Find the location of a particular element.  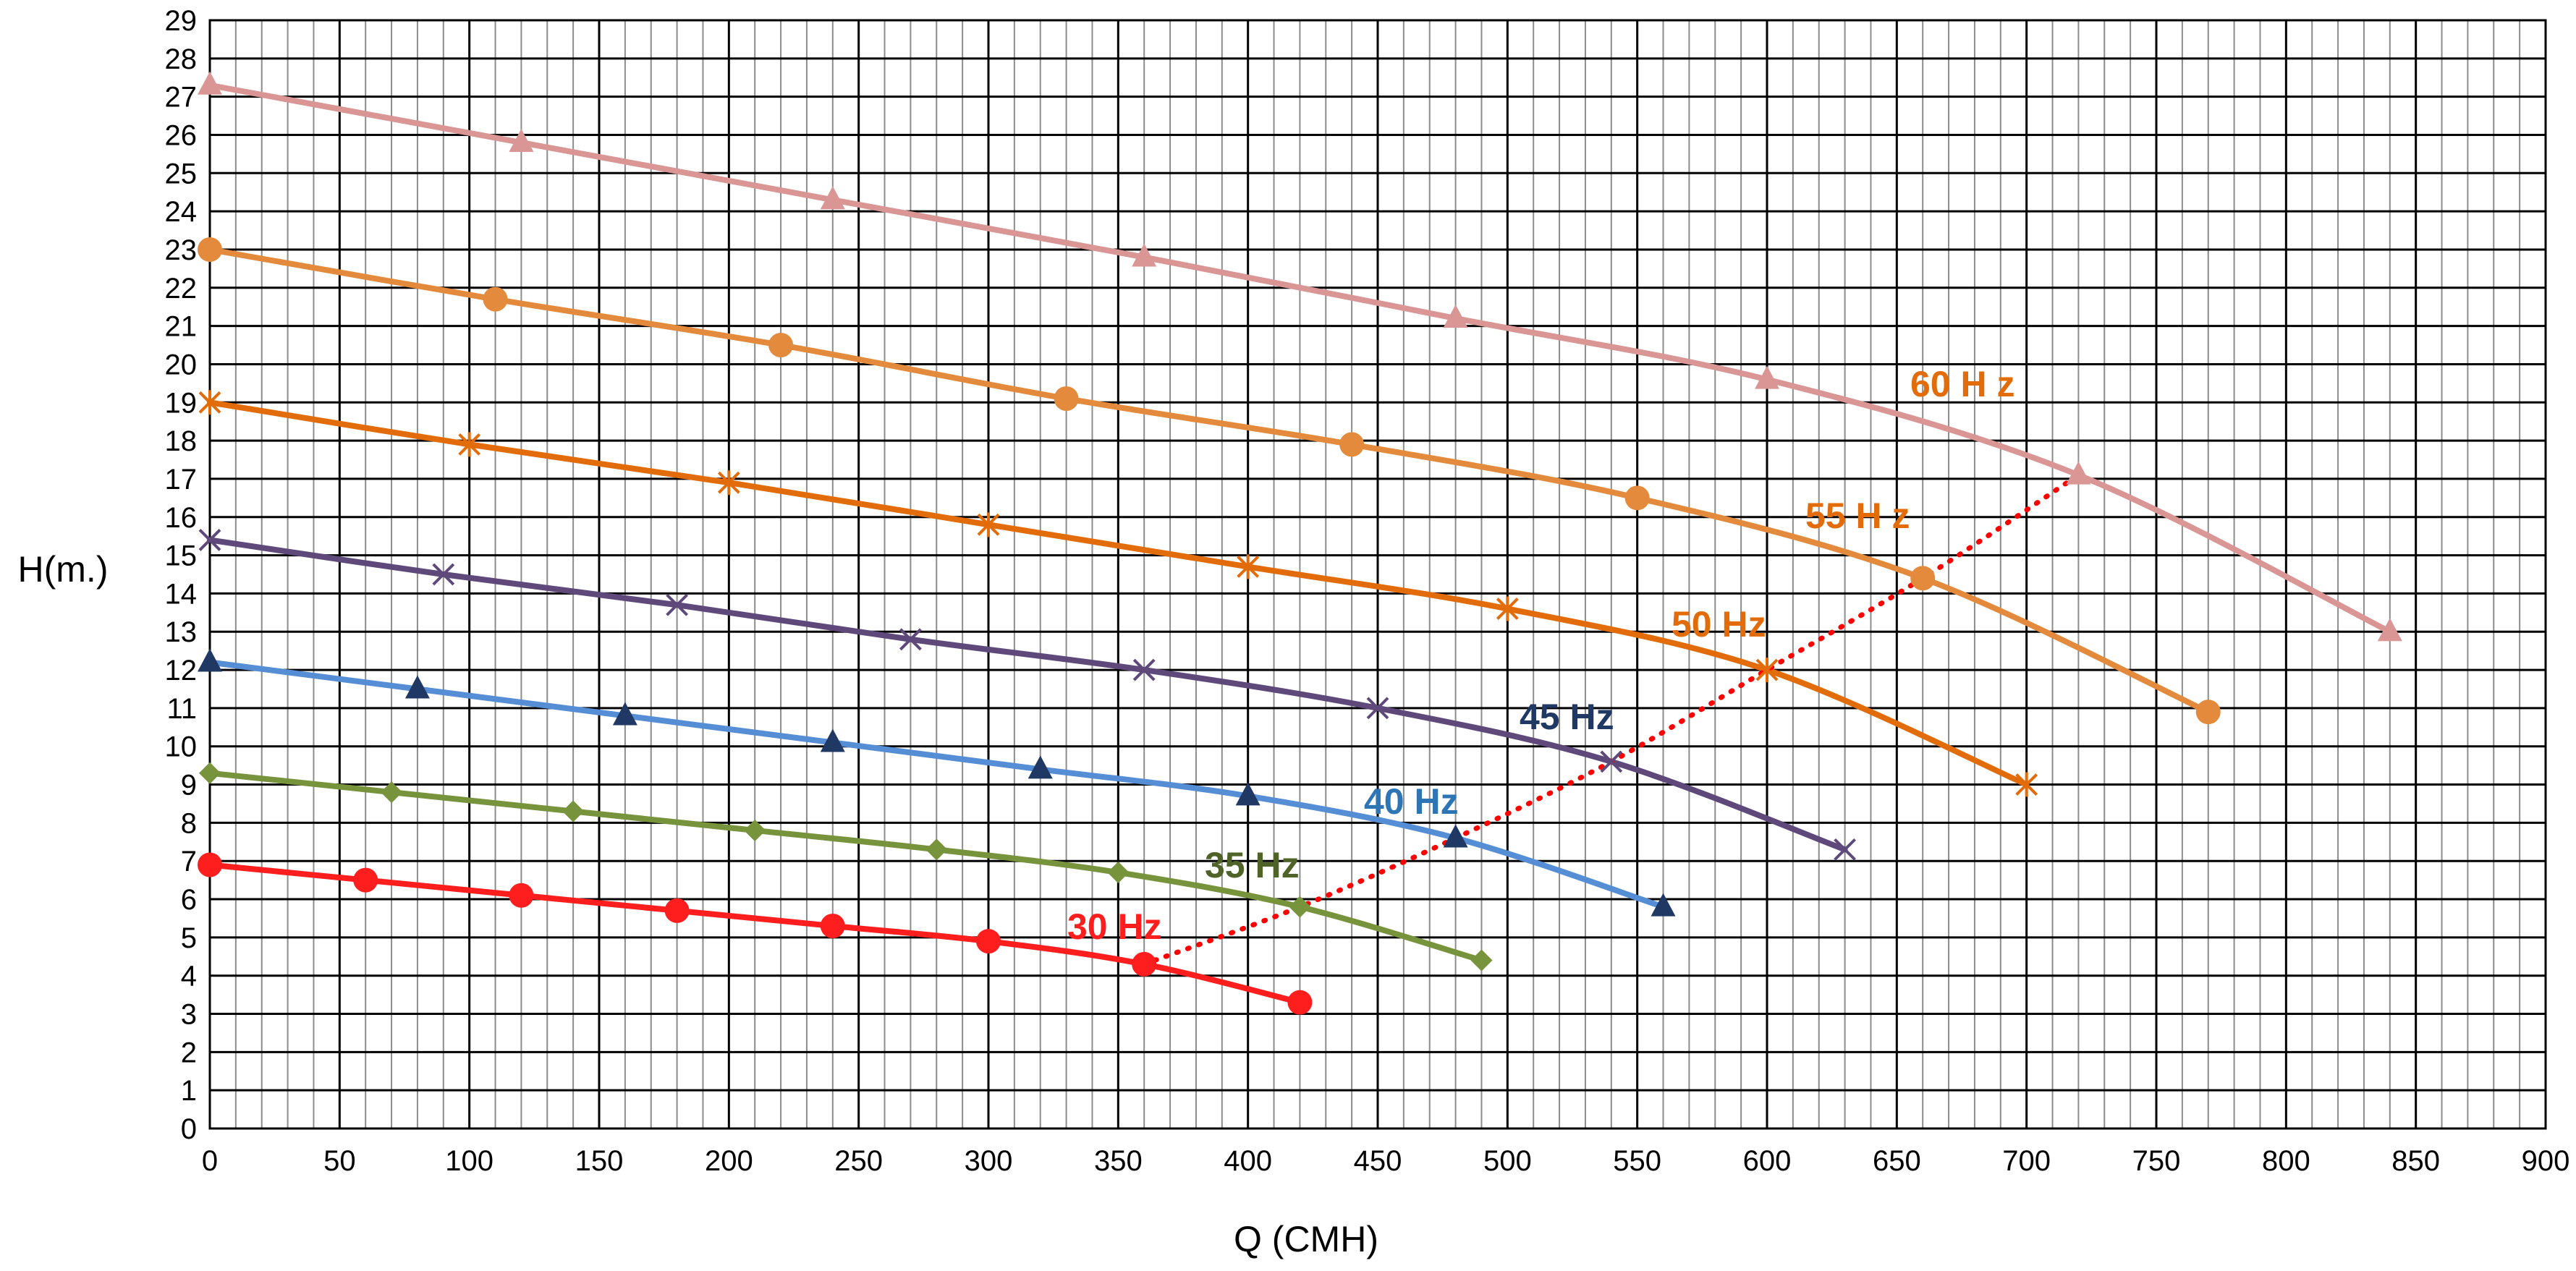

y-tick-label: 16 is located at coordinates (181, 518).